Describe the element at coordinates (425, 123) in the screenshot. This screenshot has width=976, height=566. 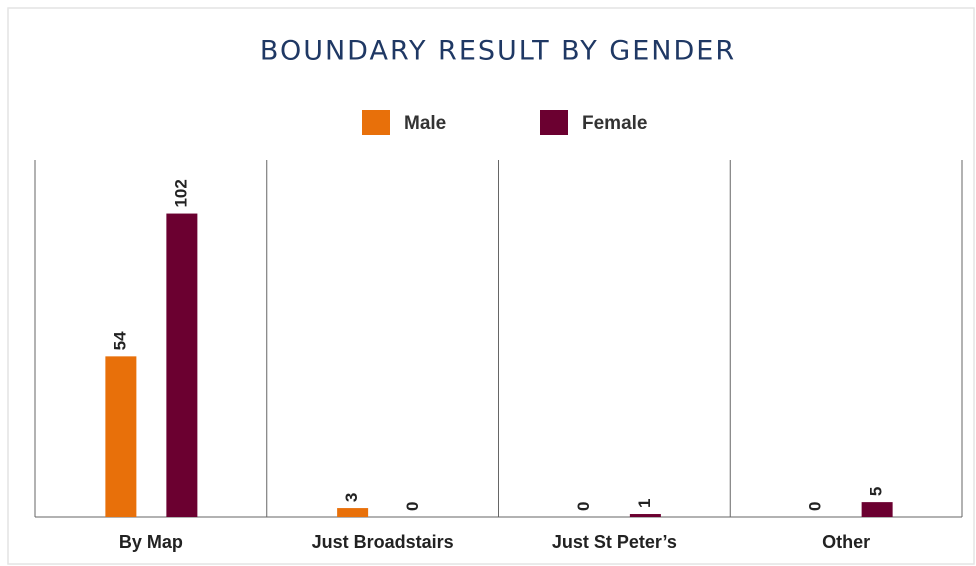
I see `legend-label: Male` at that location.